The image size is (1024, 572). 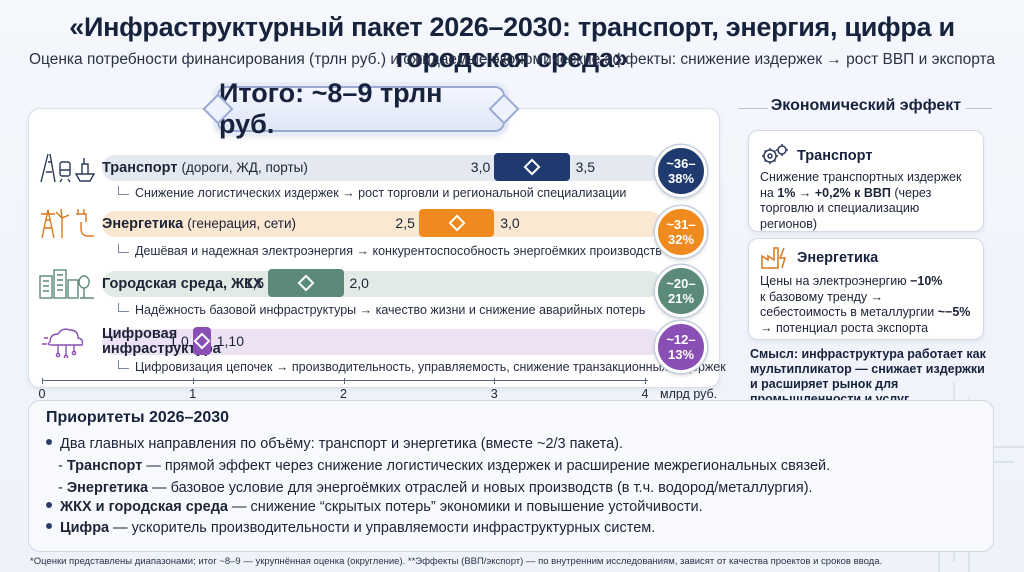 I want to click on high-value-urban: 2,0, so click(x=359, y=283).